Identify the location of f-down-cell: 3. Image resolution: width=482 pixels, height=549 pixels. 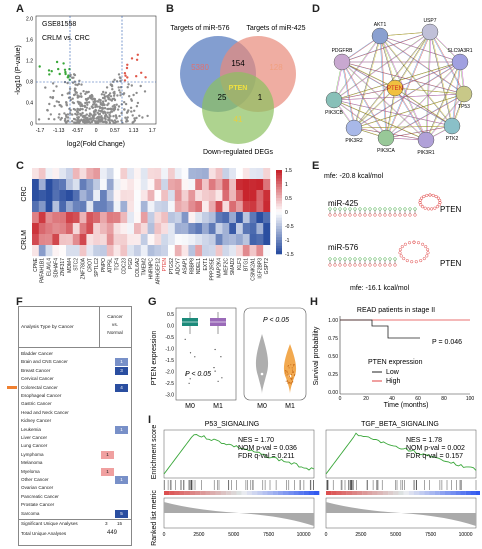
(121, 370).